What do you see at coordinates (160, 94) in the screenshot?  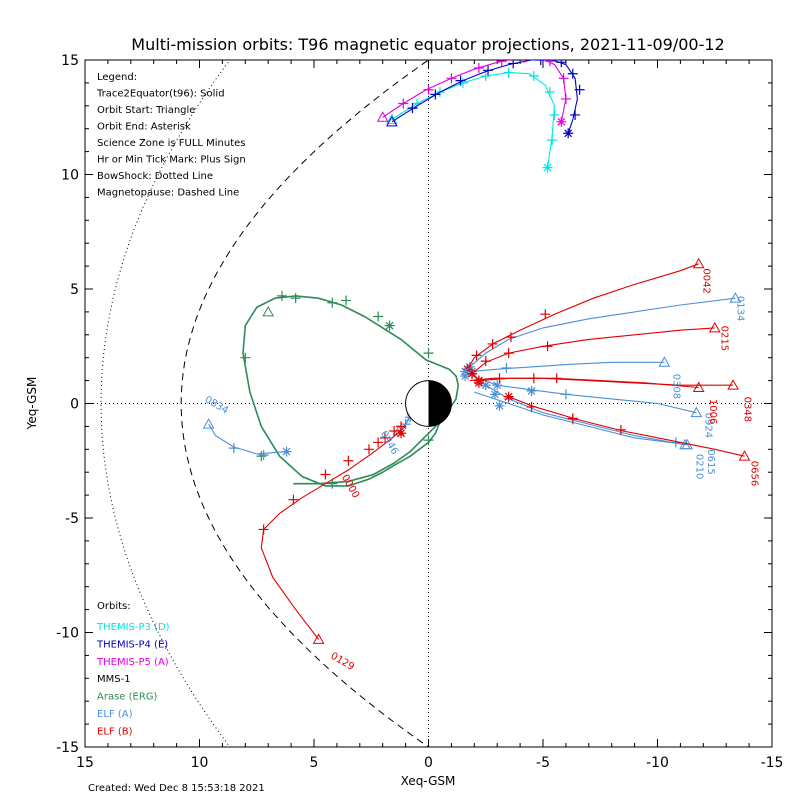 I see `legend-line: Trace2Equator(t96): Solid` at bounding box center [160, 94].